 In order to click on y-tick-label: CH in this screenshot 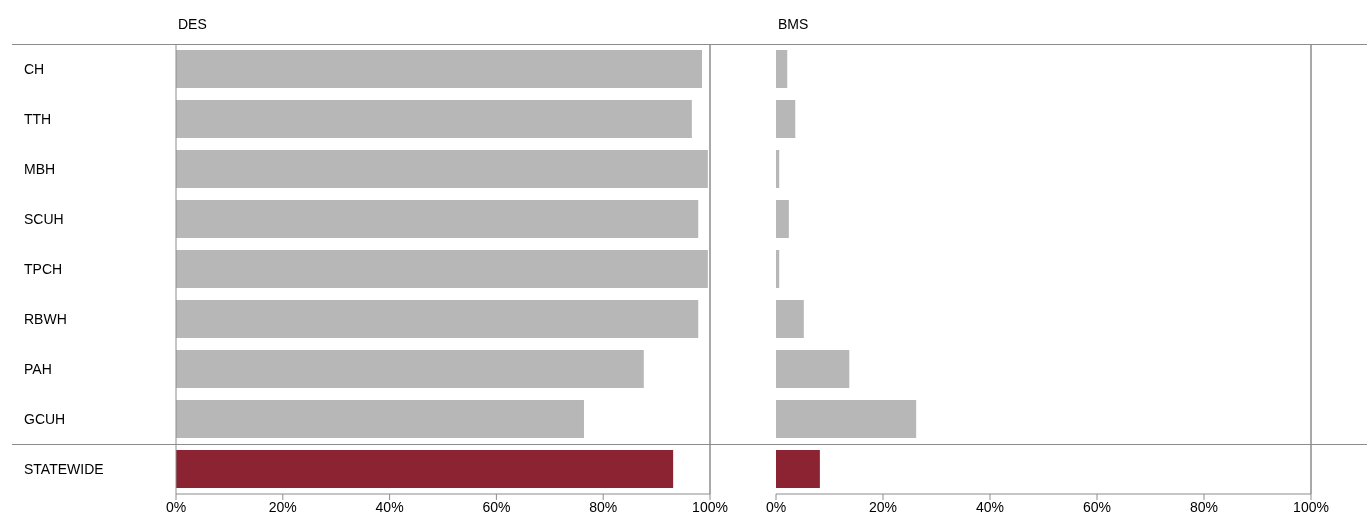, I will do `click(34, 69)`.